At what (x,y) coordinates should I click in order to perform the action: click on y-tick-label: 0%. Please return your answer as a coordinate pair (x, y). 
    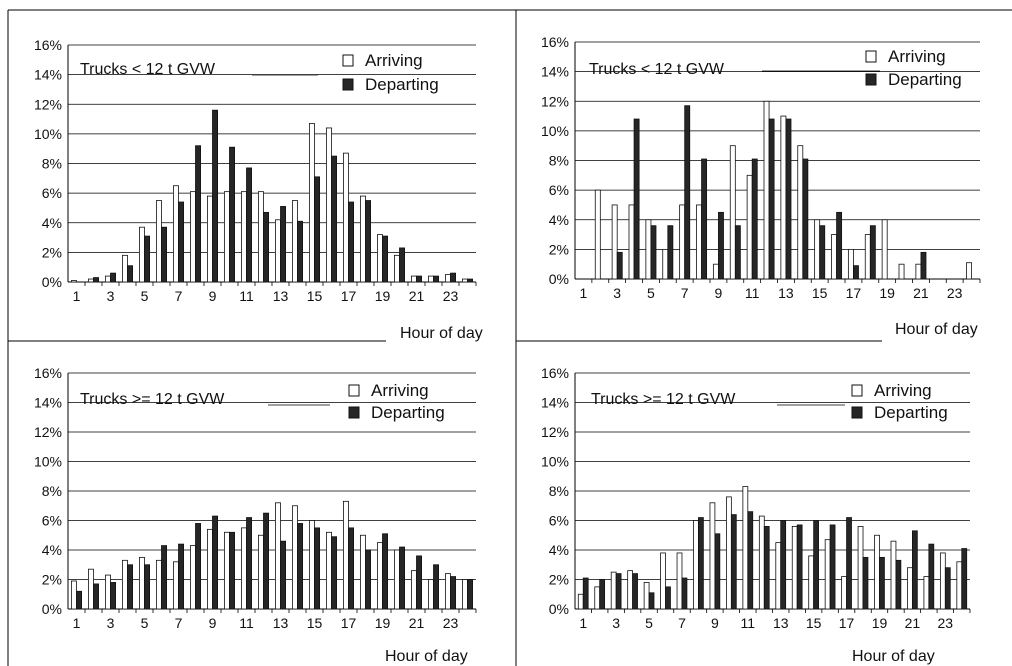
    Looking at the image, I should click on (559, 279).